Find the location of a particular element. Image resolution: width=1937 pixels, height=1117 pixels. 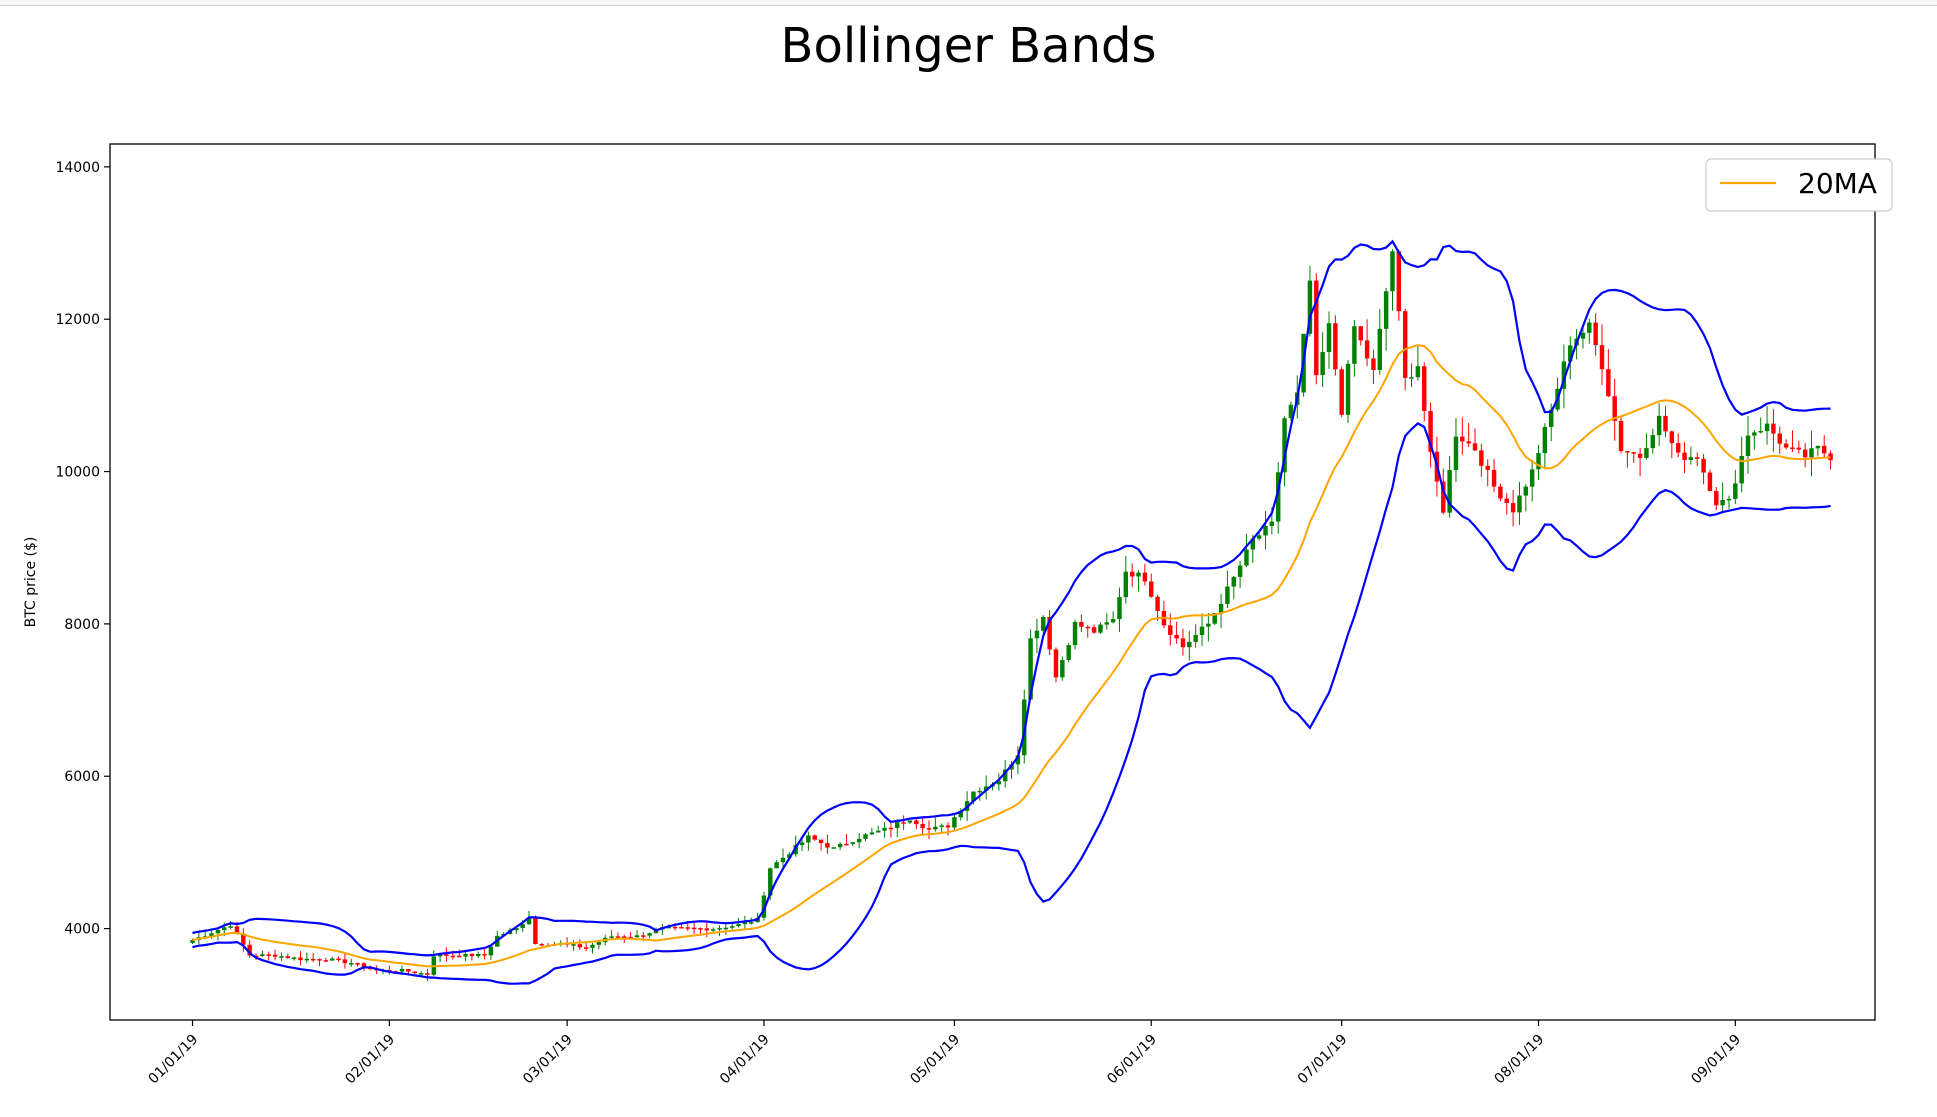

x-tick-label: 03/01/19 is located at coordinates (548, 1060).